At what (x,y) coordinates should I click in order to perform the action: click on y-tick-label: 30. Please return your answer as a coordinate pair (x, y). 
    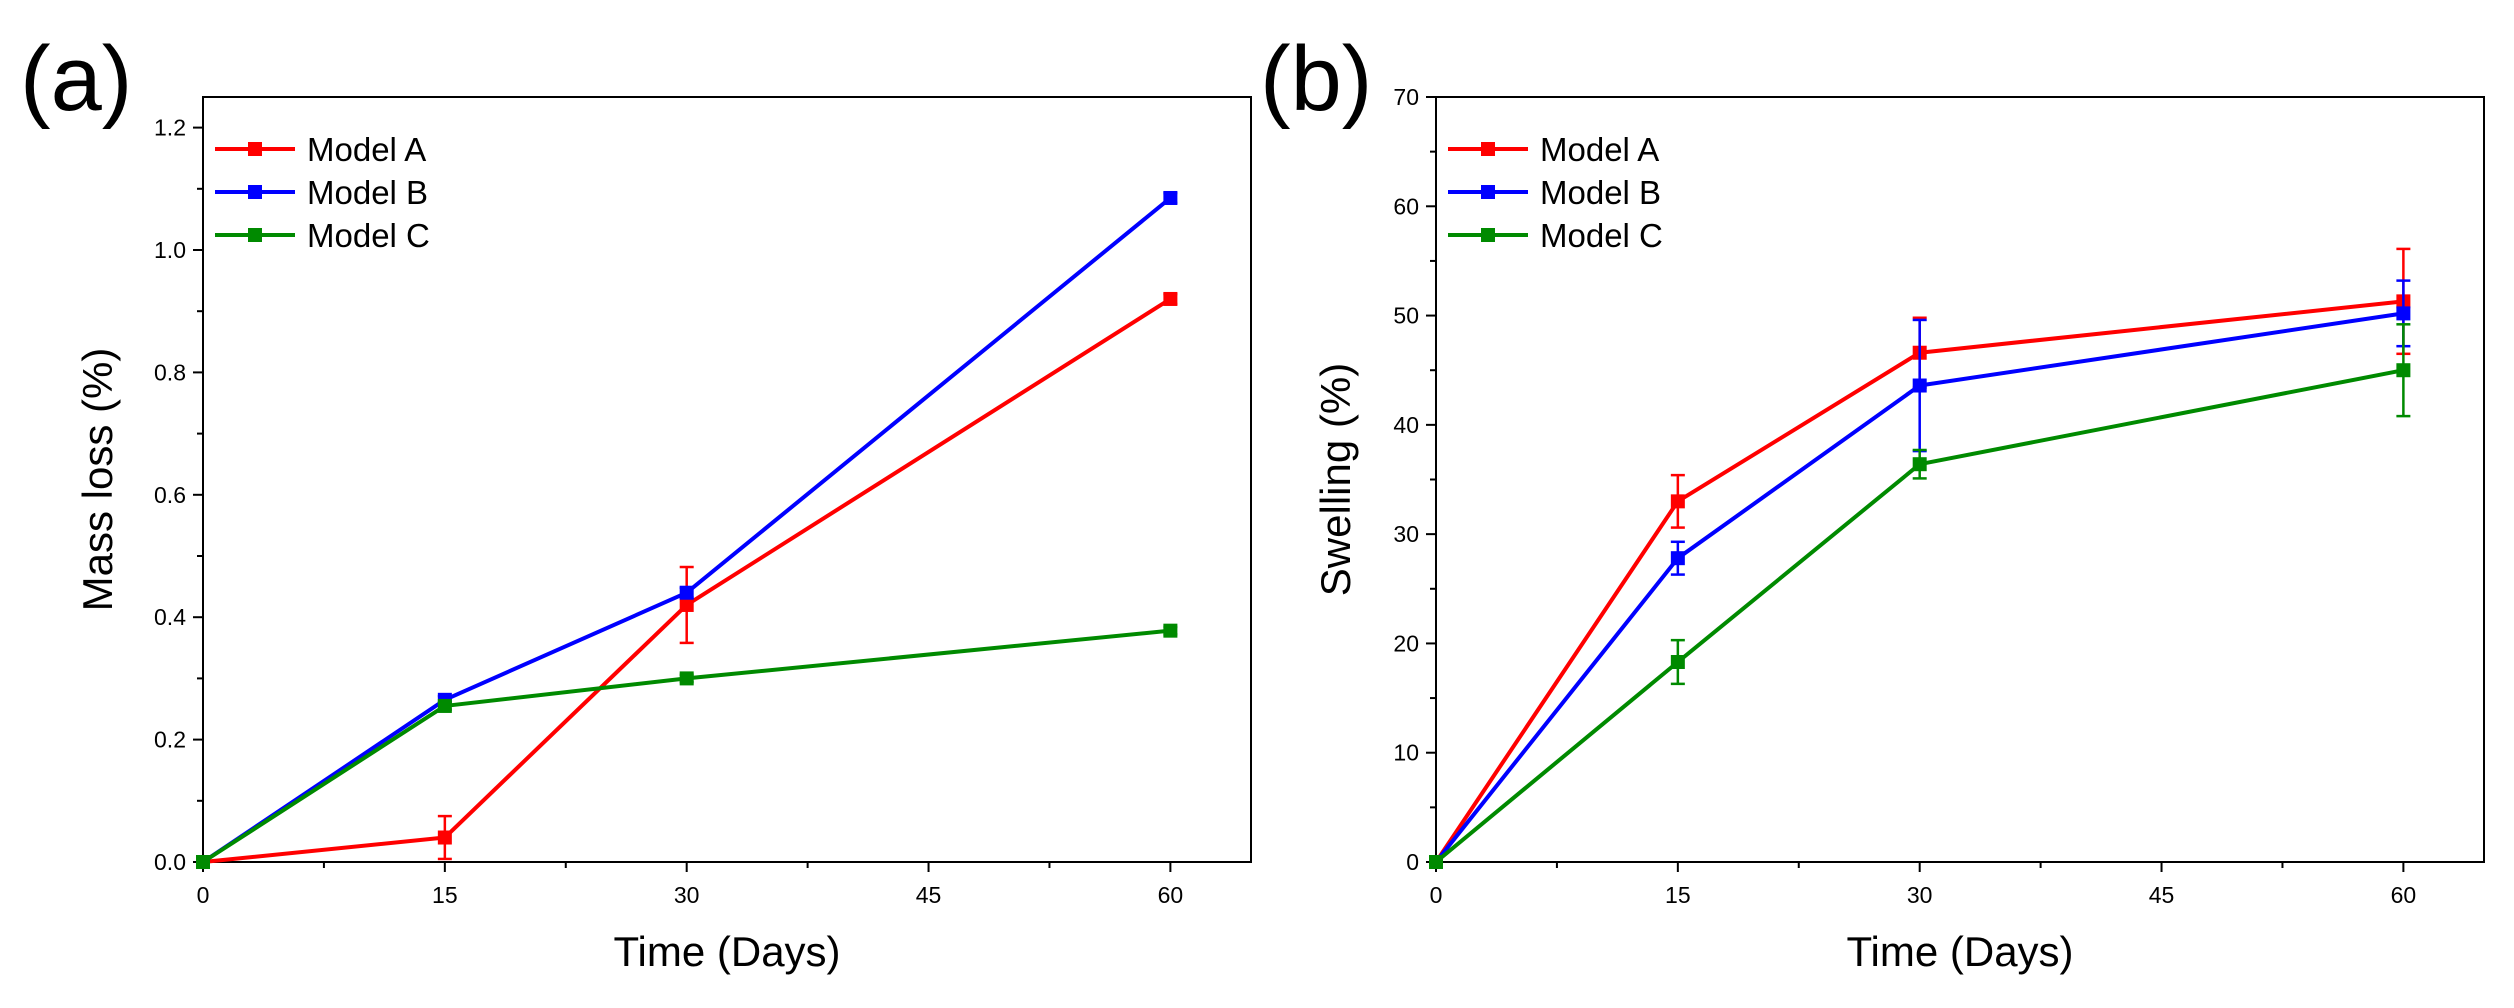
    Looking at the image, I should click on (1406, 534).